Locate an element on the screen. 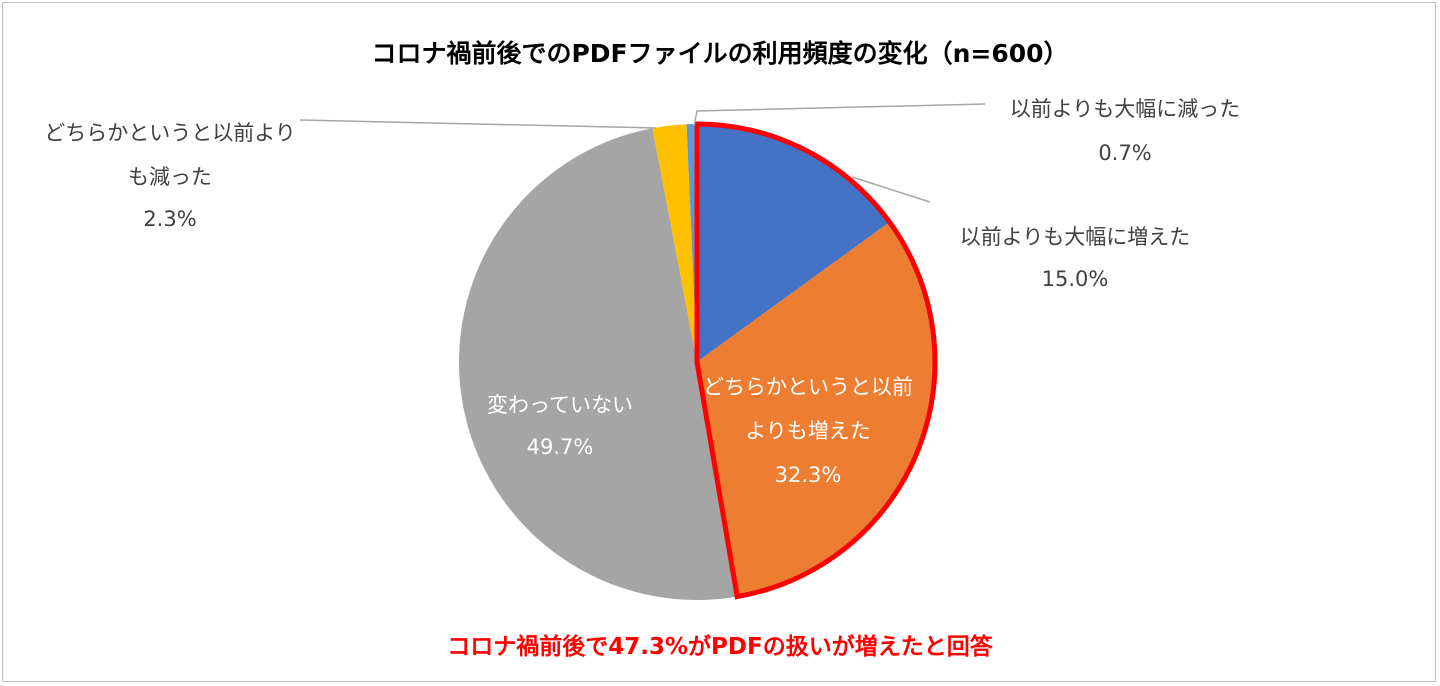 The height and width of the screenshot is (686, 1440). highlight-outline is located at coordinates (816, 360).